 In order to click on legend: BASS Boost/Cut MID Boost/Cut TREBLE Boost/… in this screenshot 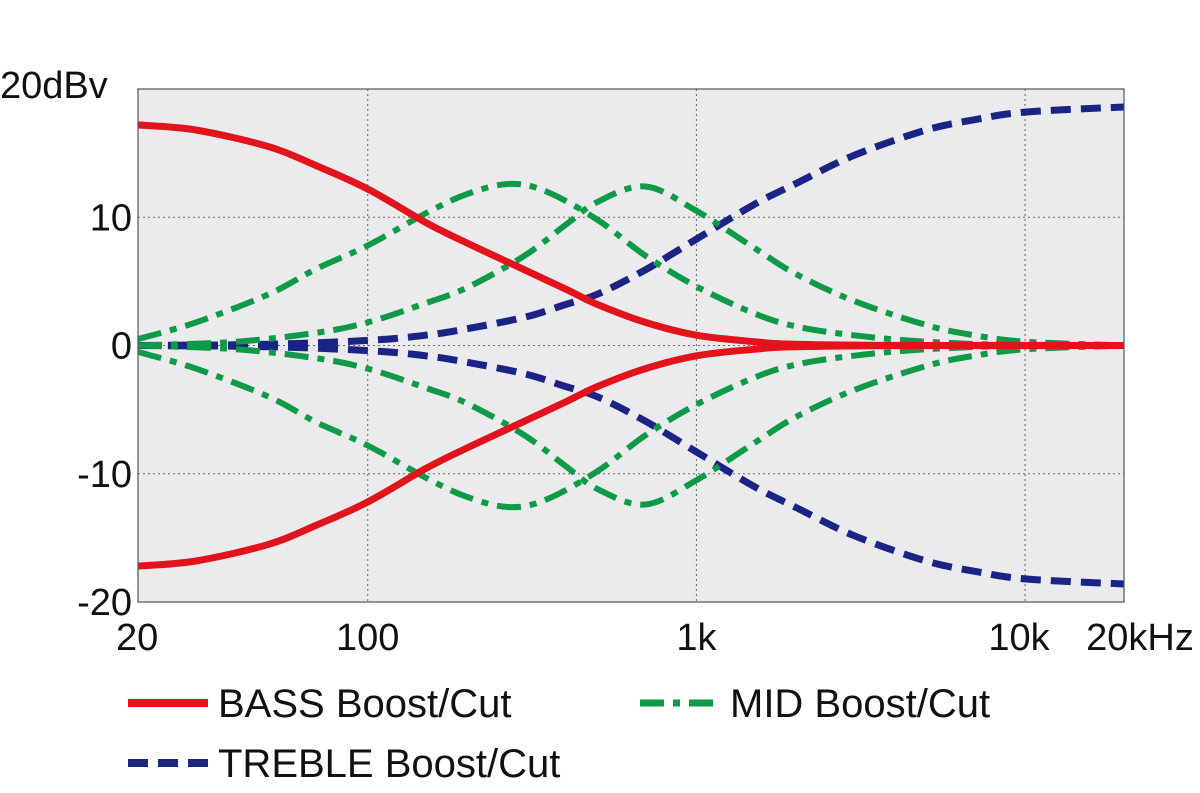, I will do `click(559, 734)`.